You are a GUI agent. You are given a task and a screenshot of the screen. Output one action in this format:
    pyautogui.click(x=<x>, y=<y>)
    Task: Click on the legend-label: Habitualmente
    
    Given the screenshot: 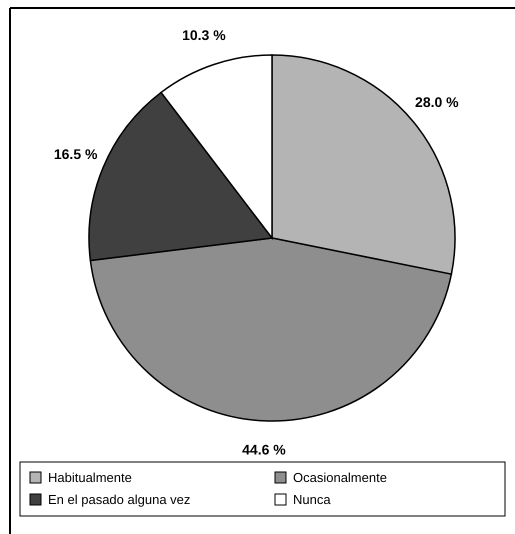 What is the action you would take?
    pyautogui.click(x=90, y=477)
    